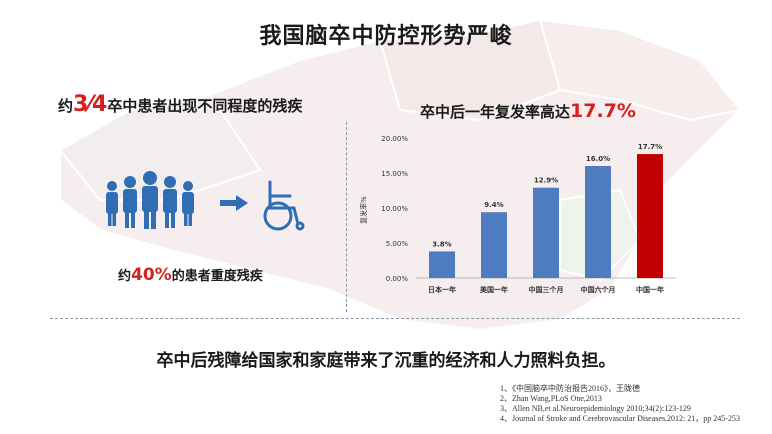 The width and height of the screenshot is (772, 434). Describe the element at coordinates (125, 276) in the screenshot. I see `severe-prefix: 约` at that location.